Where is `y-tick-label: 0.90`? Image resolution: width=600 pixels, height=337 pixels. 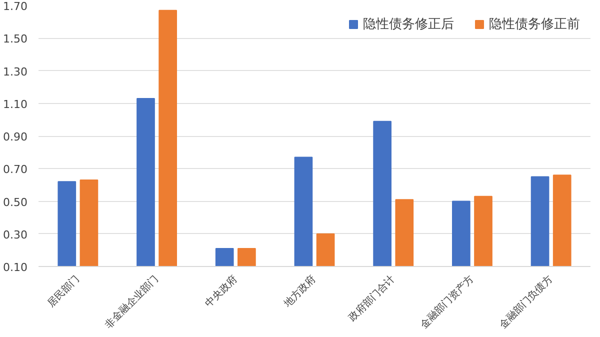 y-tick-label: 0.90 is located at coordinates (15, 137).